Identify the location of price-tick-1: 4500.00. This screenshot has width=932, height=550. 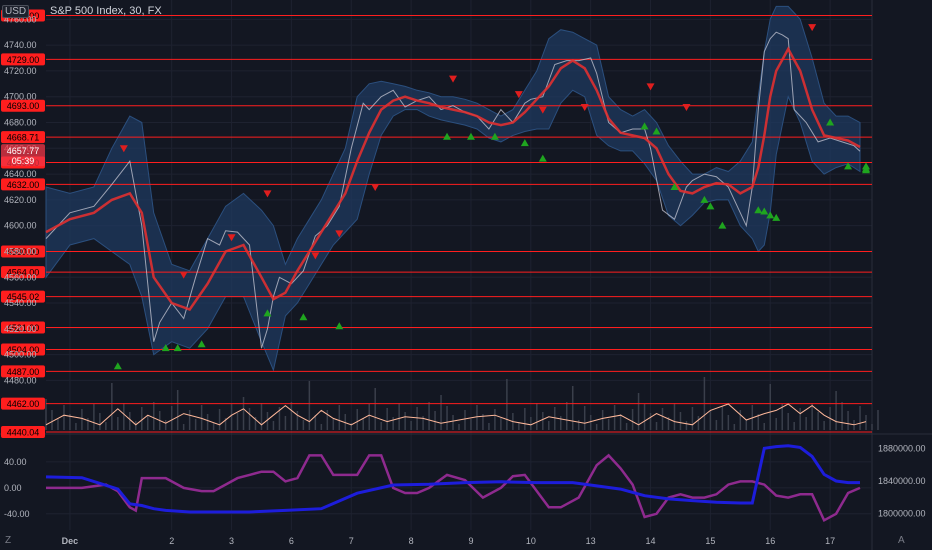
(20, 355).